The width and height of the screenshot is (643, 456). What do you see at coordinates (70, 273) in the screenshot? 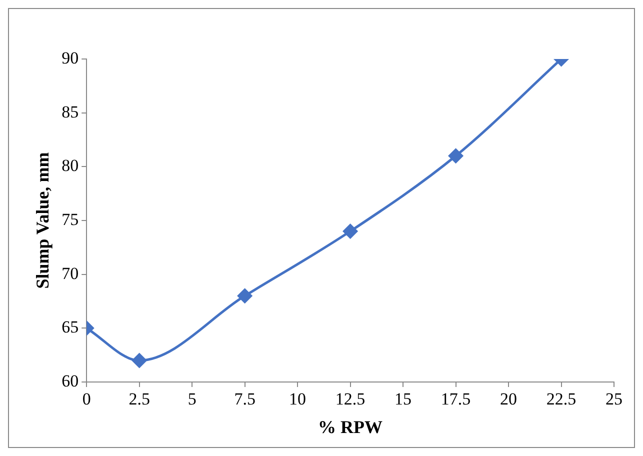
I see `y-tick-label: 70` at bounding box center [70, 273].